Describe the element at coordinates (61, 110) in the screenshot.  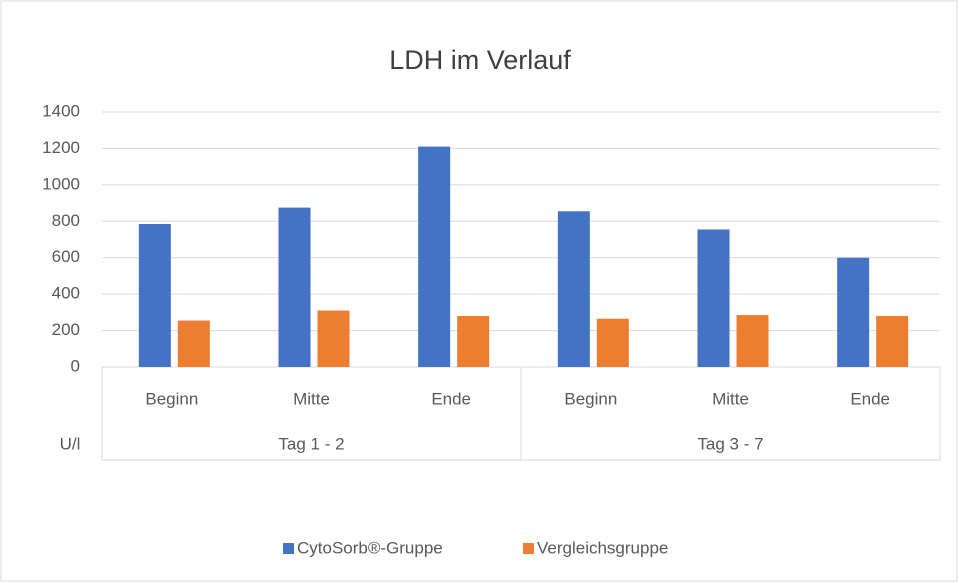
I see `y-tick-label: 1400` at that location.